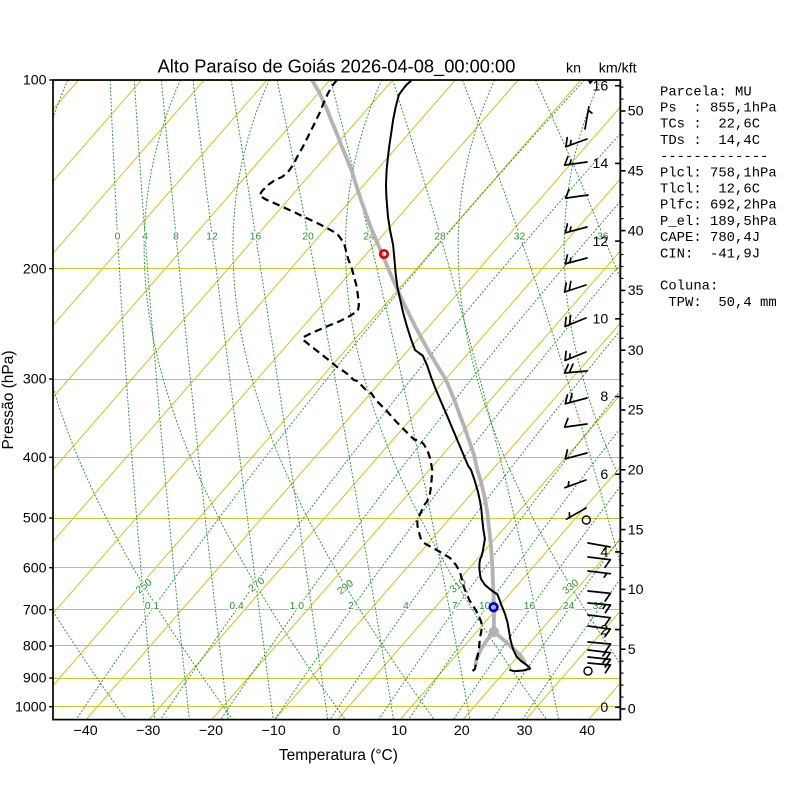  Describe the element at coordinates (710, 141) in the screenshot. I see `svg-text: TDs : 14,4C` at that location.